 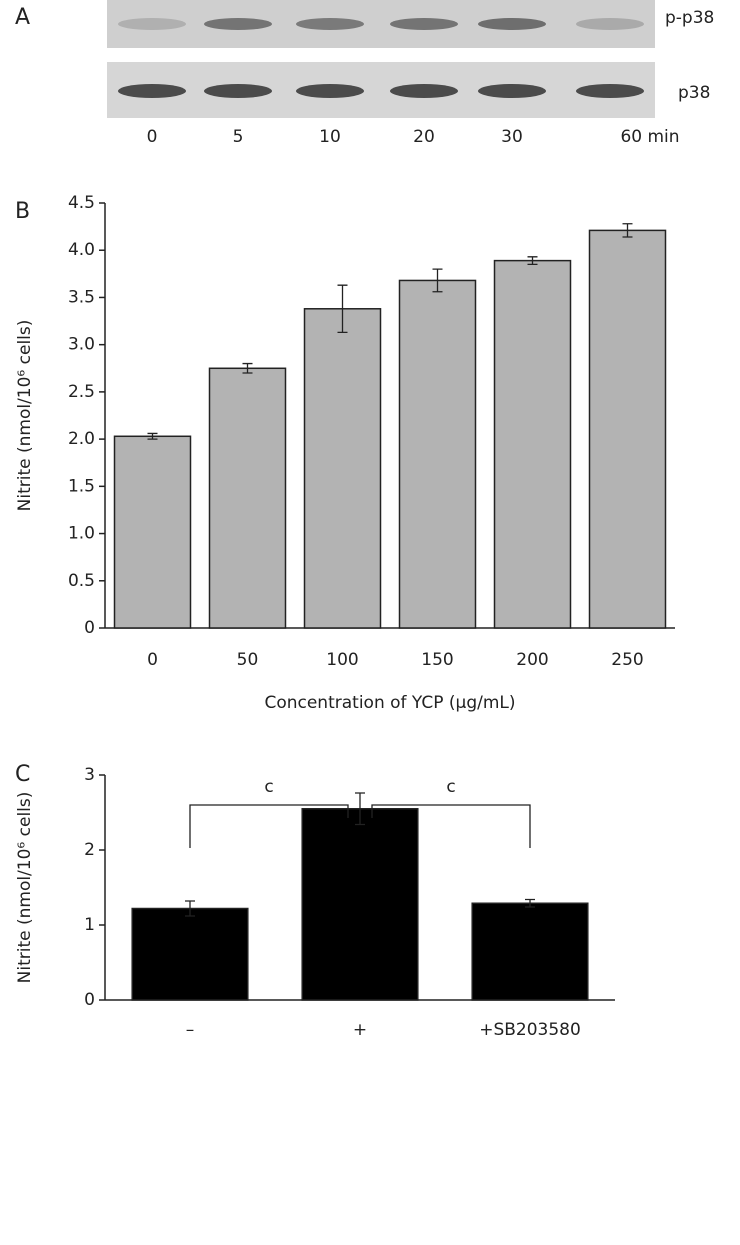 I want to click on y-tick-label: 1.0, so click(x=81, y=534).